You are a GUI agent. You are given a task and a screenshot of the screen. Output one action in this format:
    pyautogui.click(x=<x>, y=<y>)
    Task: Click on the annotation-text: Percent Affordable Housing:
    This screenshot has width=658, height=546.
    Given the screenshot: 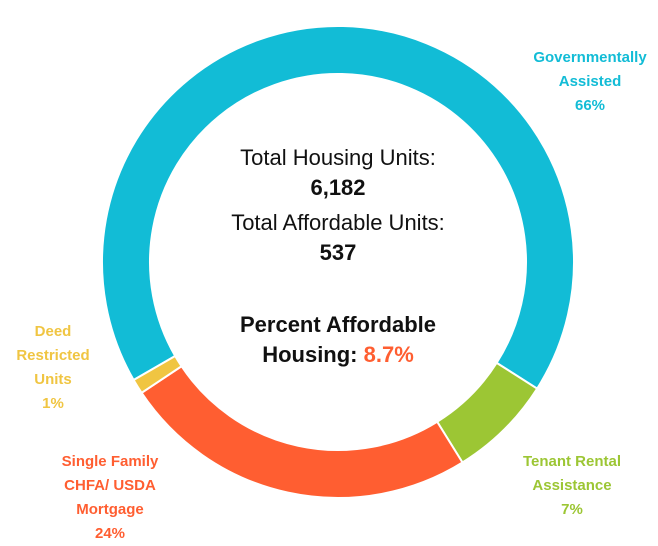 What is the action you would take?
    pyautogui.click(x=337, y=339)
    